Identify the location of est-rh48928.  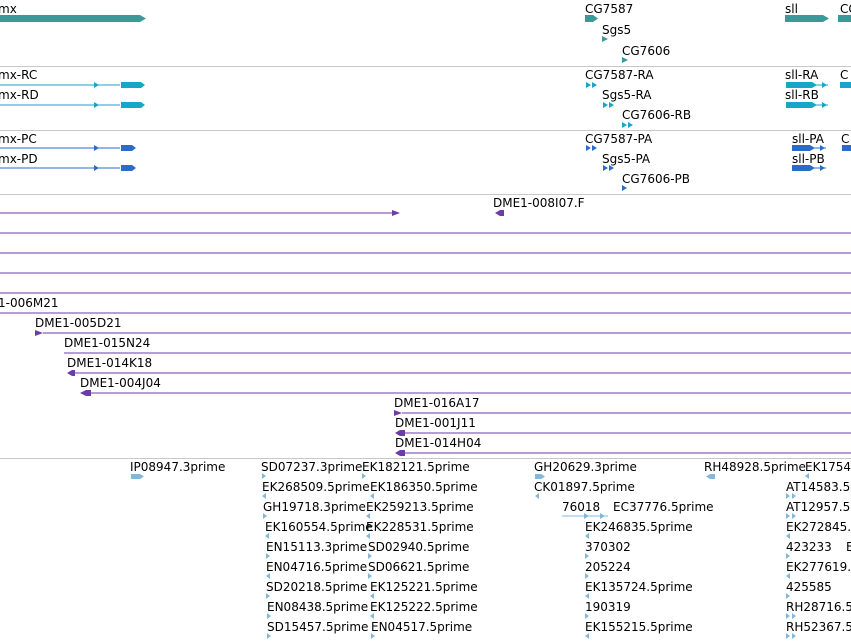
(710, 476).